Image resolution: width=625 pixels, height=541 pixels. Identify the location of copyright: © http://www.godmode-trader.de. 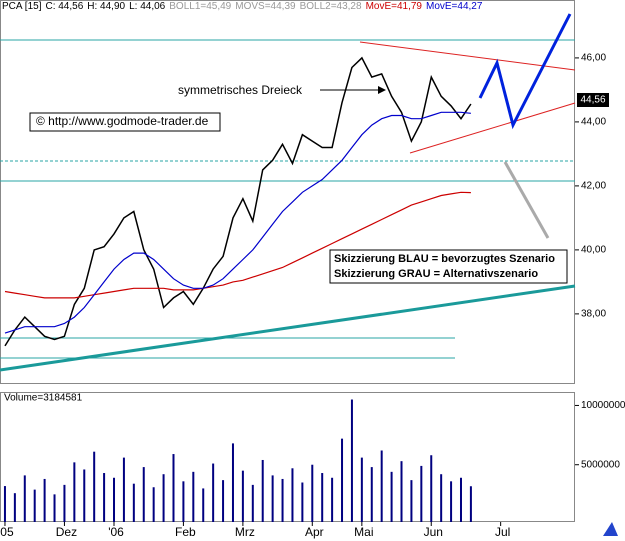
(122, 121).